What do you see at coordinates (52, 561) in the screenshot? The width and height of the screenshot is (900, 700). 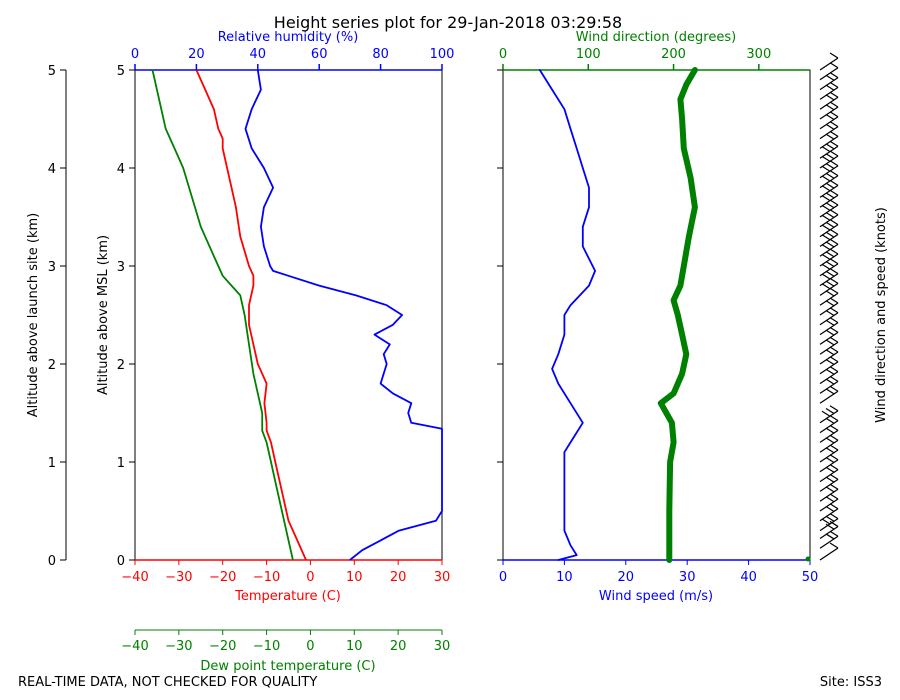 I see `outer-altitude-tick-label: 0` at bounding box center [52, 561].